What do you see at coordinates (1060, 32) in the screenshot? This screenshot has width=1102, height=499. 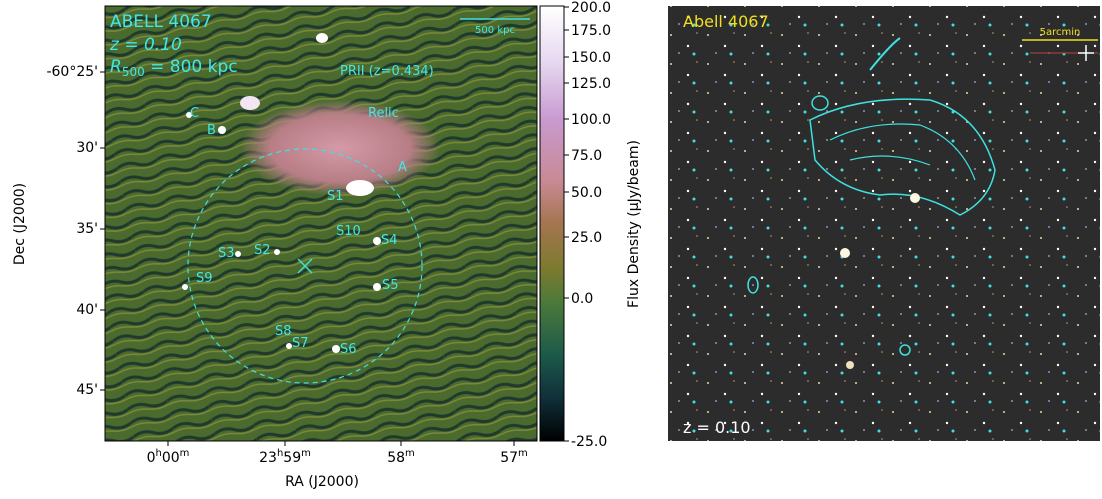 I see `scale-bar-label: 5arcmin` at bounding box center [1060, 32].